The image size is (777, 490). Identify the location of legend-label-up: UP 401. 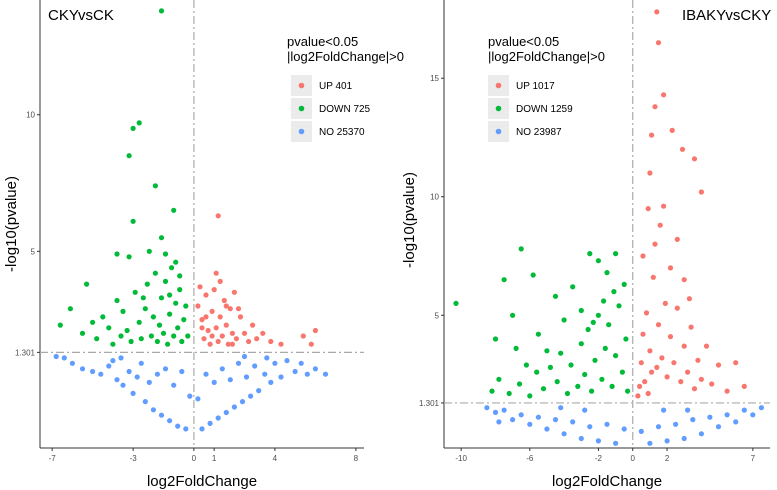
(336, 86).